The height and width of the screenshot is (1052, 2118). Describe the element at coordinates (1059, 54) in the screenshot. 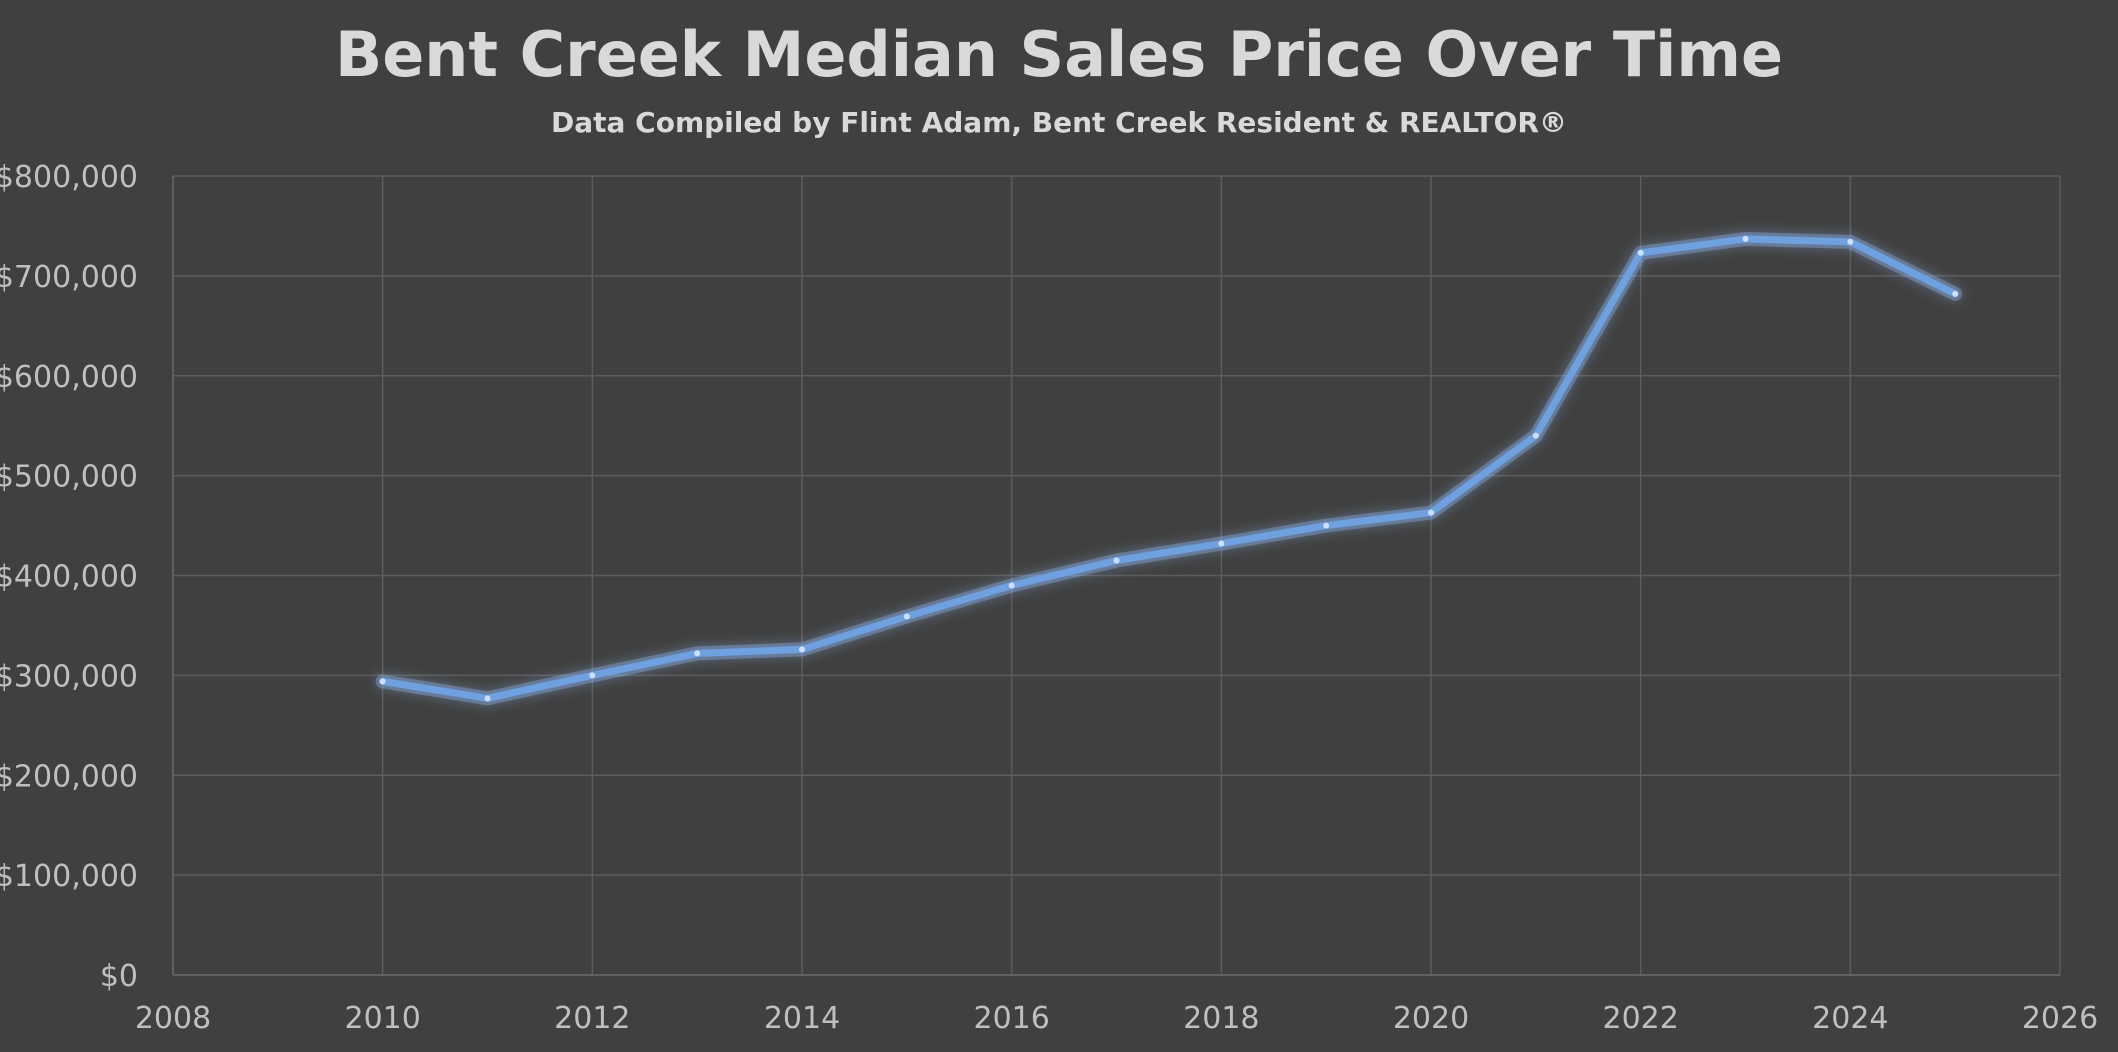

I see `chart-title: Bent Creek Median Sales Price Over Time` at that location.